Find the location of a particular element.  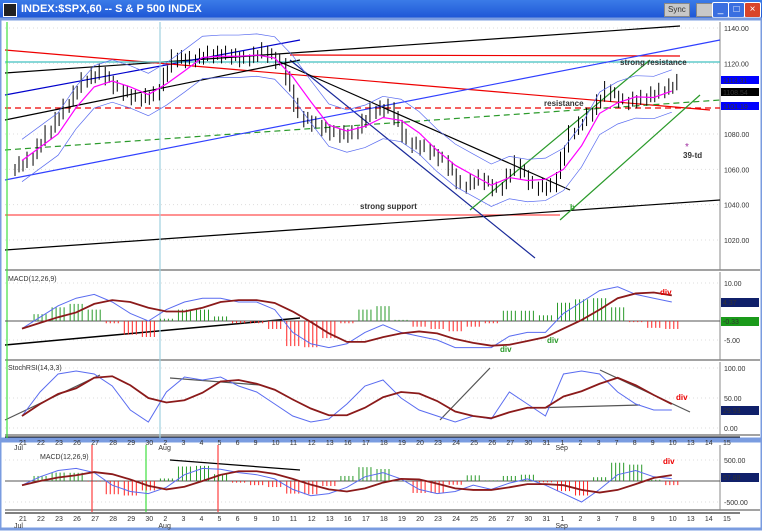

annotation-strong-support: strong support is located at coordinates (388, 206).